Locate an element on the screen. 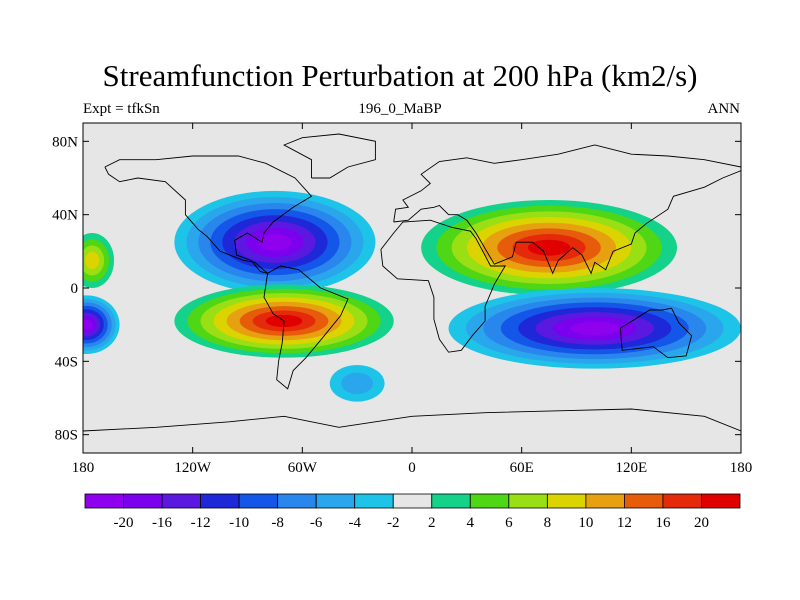  season-label: ANN is located at coordinates (724, 109).